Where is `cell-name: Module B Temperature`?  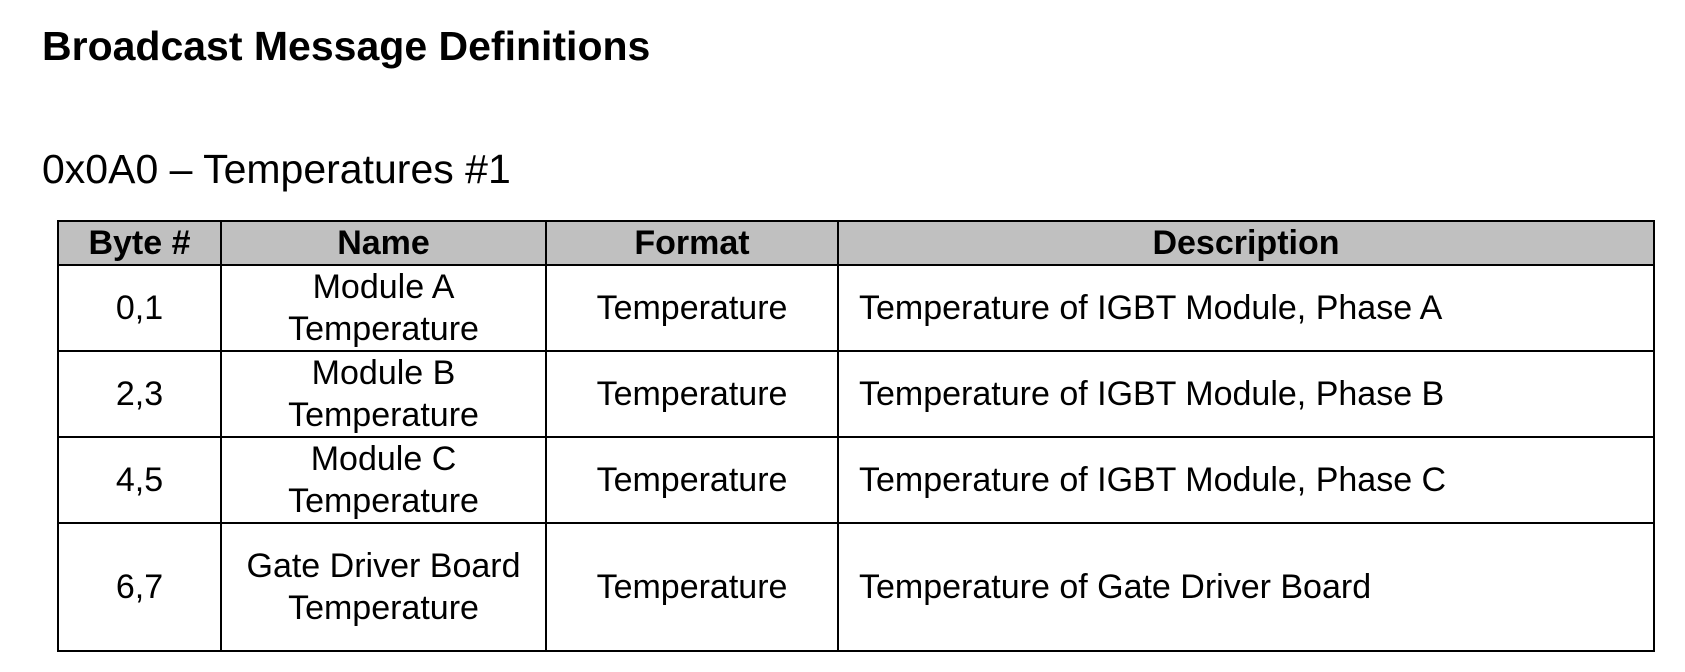 cell-name: Module B Temperature is located at coordinates (383, 394).